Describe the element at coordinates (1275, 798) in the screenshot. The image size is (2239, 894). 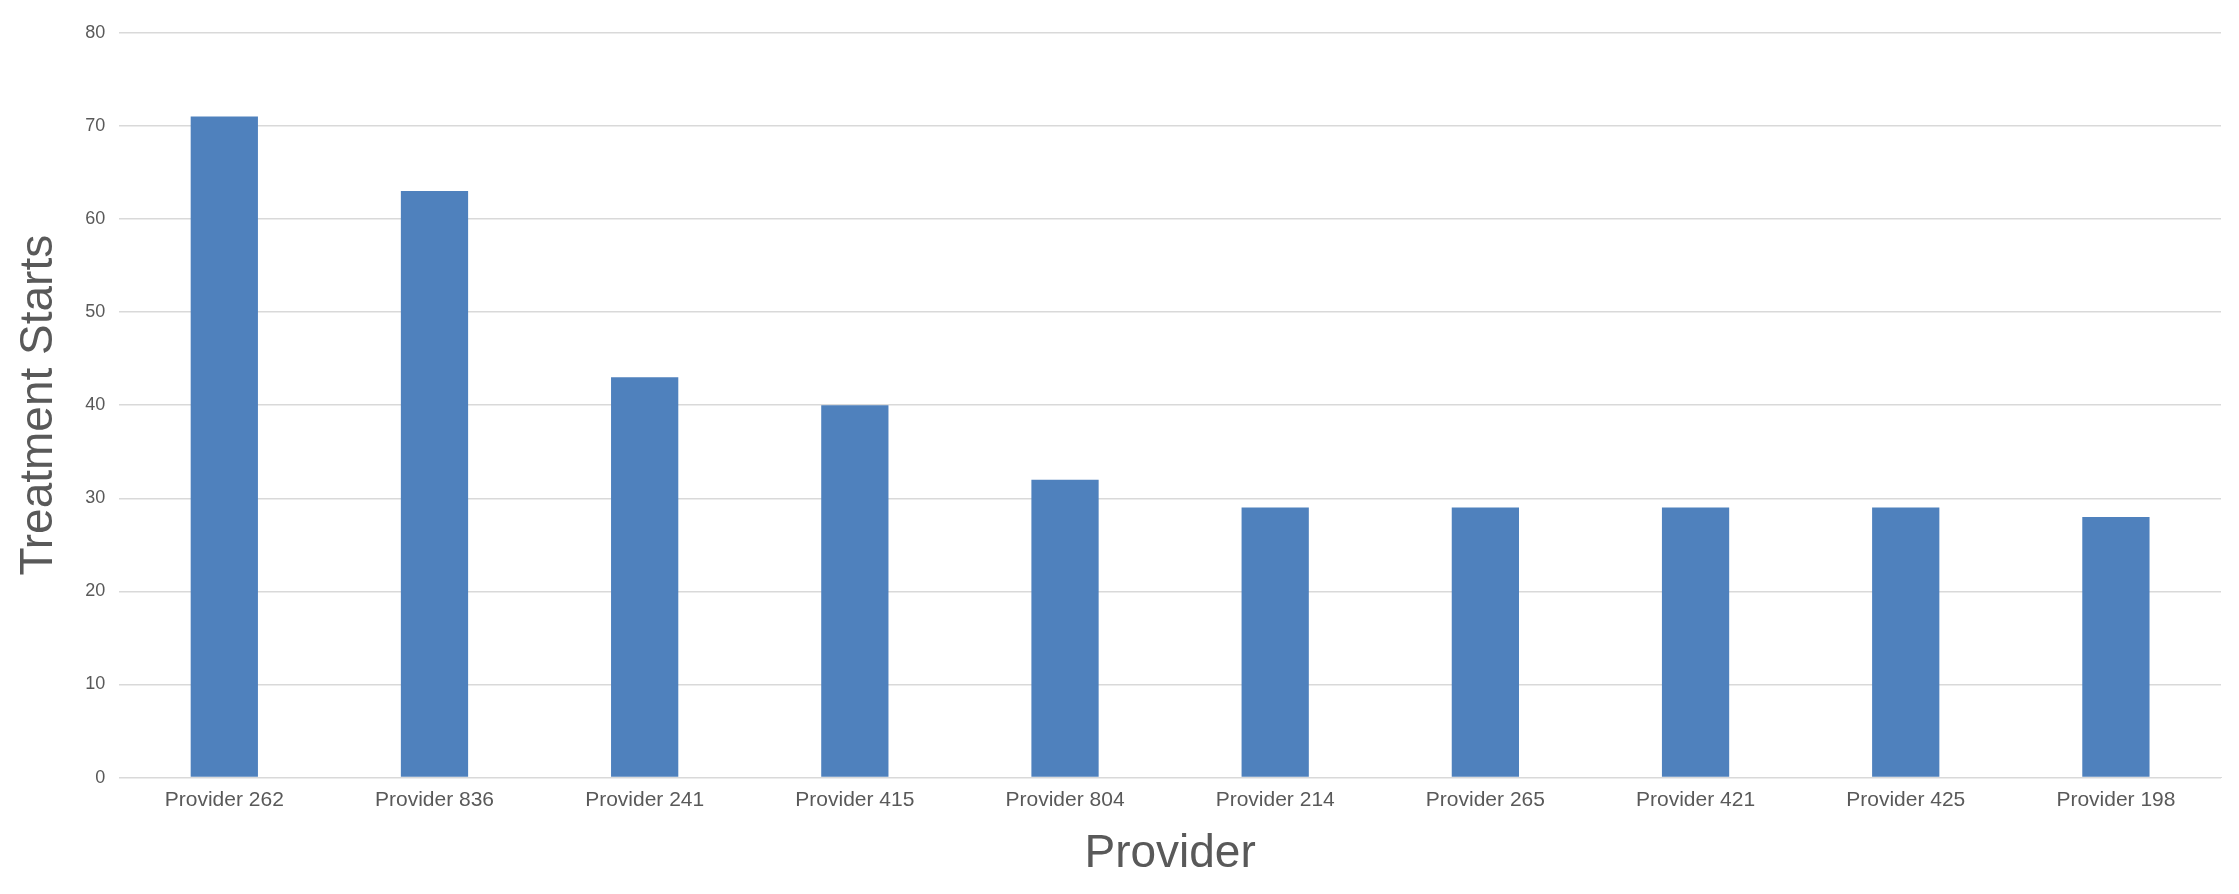
I see `x-tick-label: Provider 214` at that location.